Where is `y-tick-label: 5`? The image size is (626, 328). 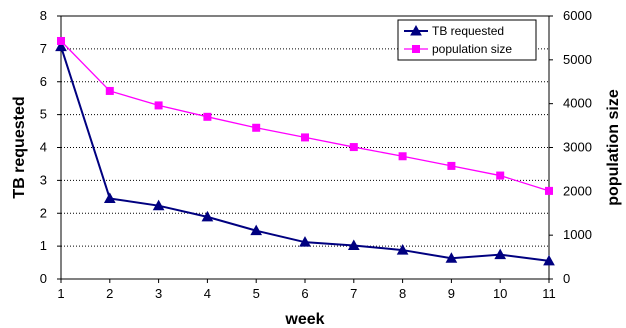
y-tick-label: 5 is located at coordinates (43, 114).